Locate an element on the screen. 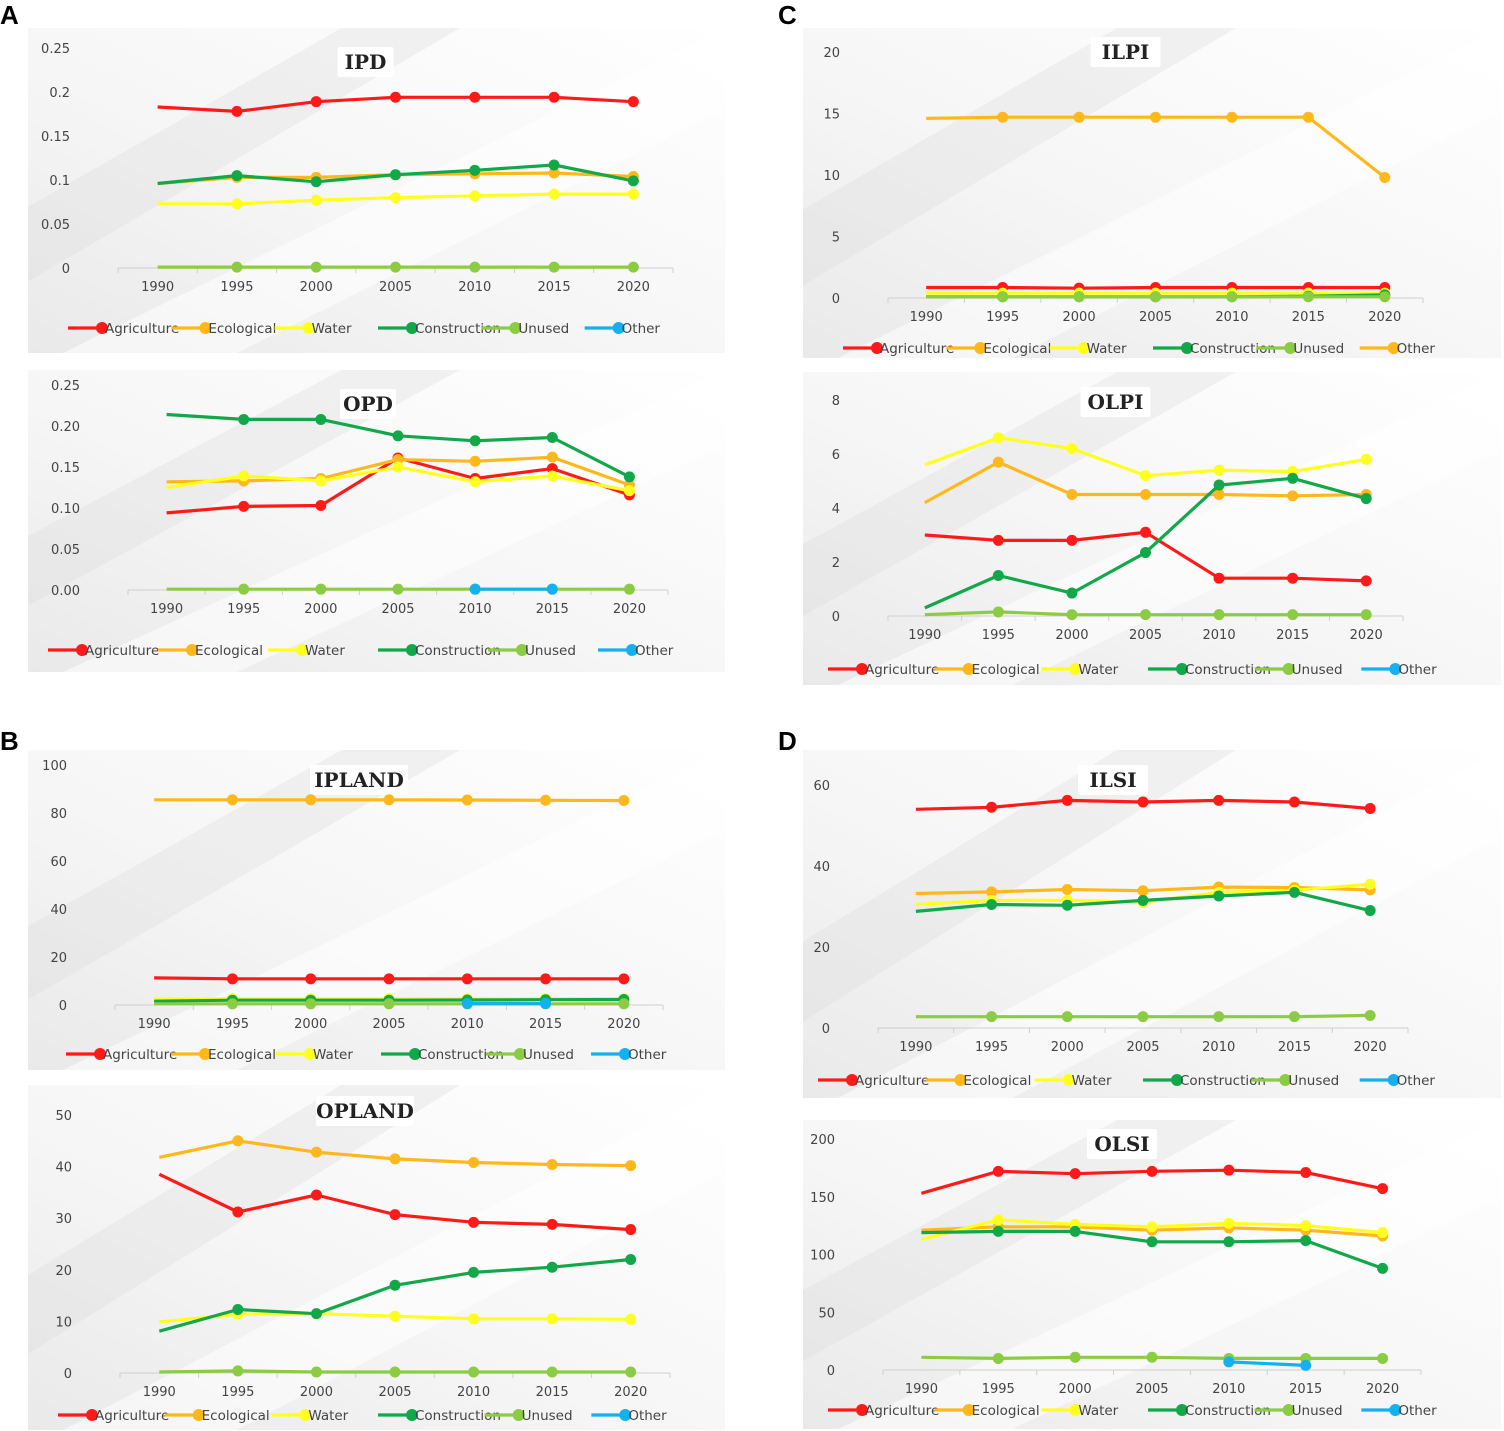  y-tick-label: 0.1 is located at coordinates (59, 181).